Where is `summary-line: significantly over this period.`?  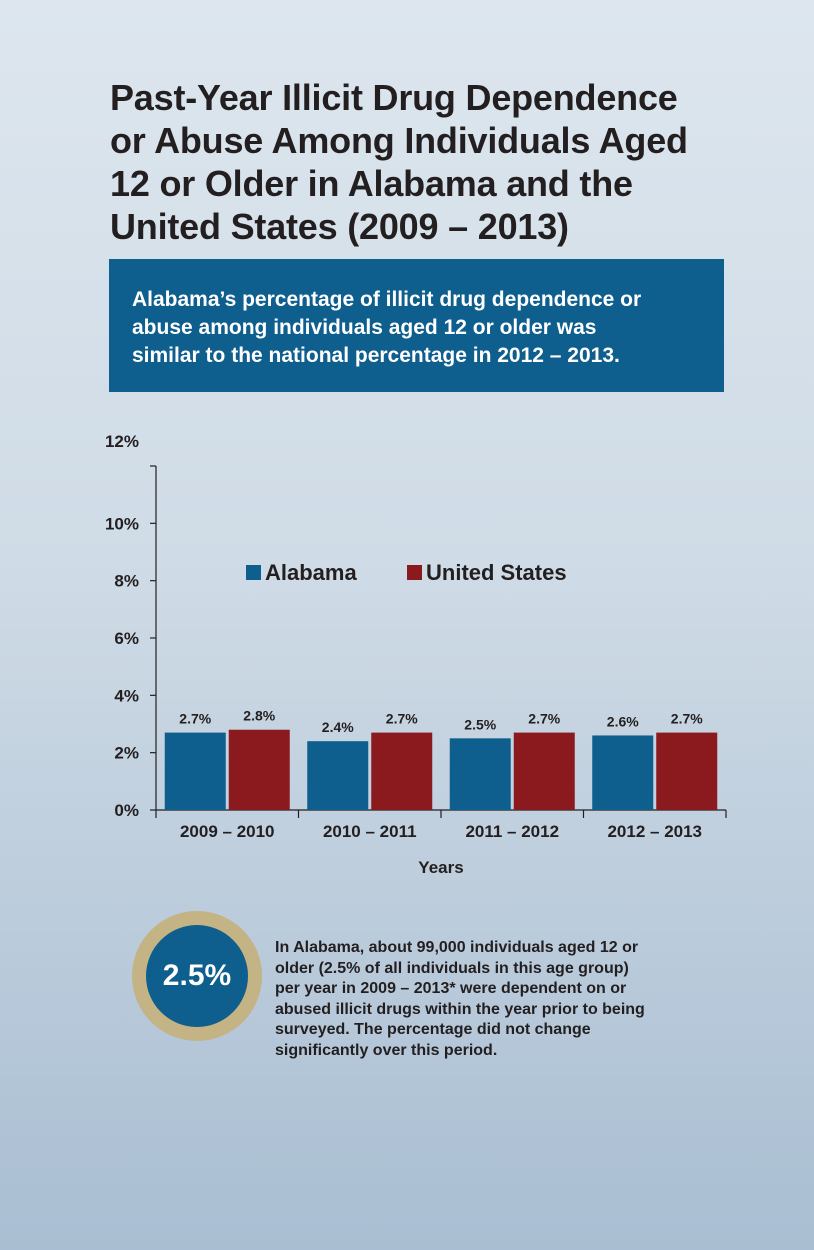
summary-line: significantly over this period. is located at coordinates (386, 1050).